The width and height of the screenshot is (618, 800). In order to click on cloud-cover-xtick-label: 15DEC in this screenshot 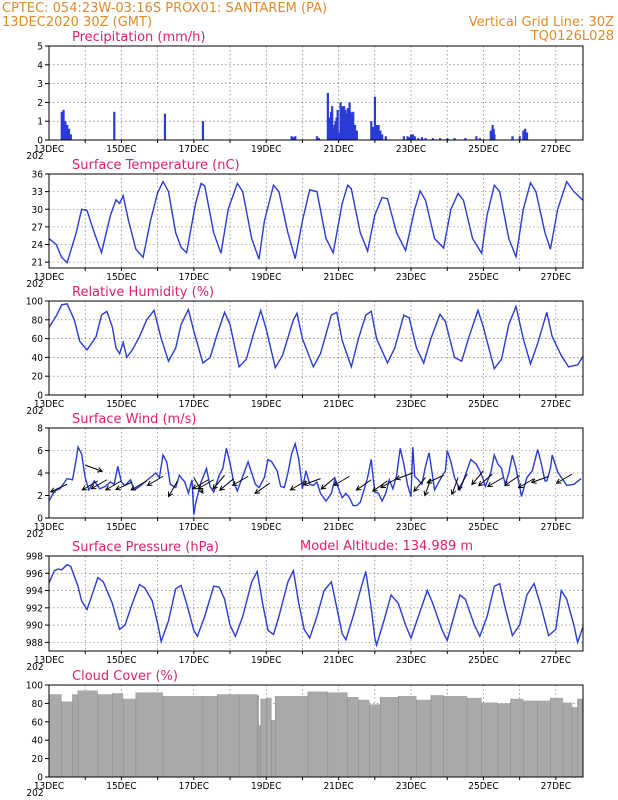, I will do `click(121, 786)`.